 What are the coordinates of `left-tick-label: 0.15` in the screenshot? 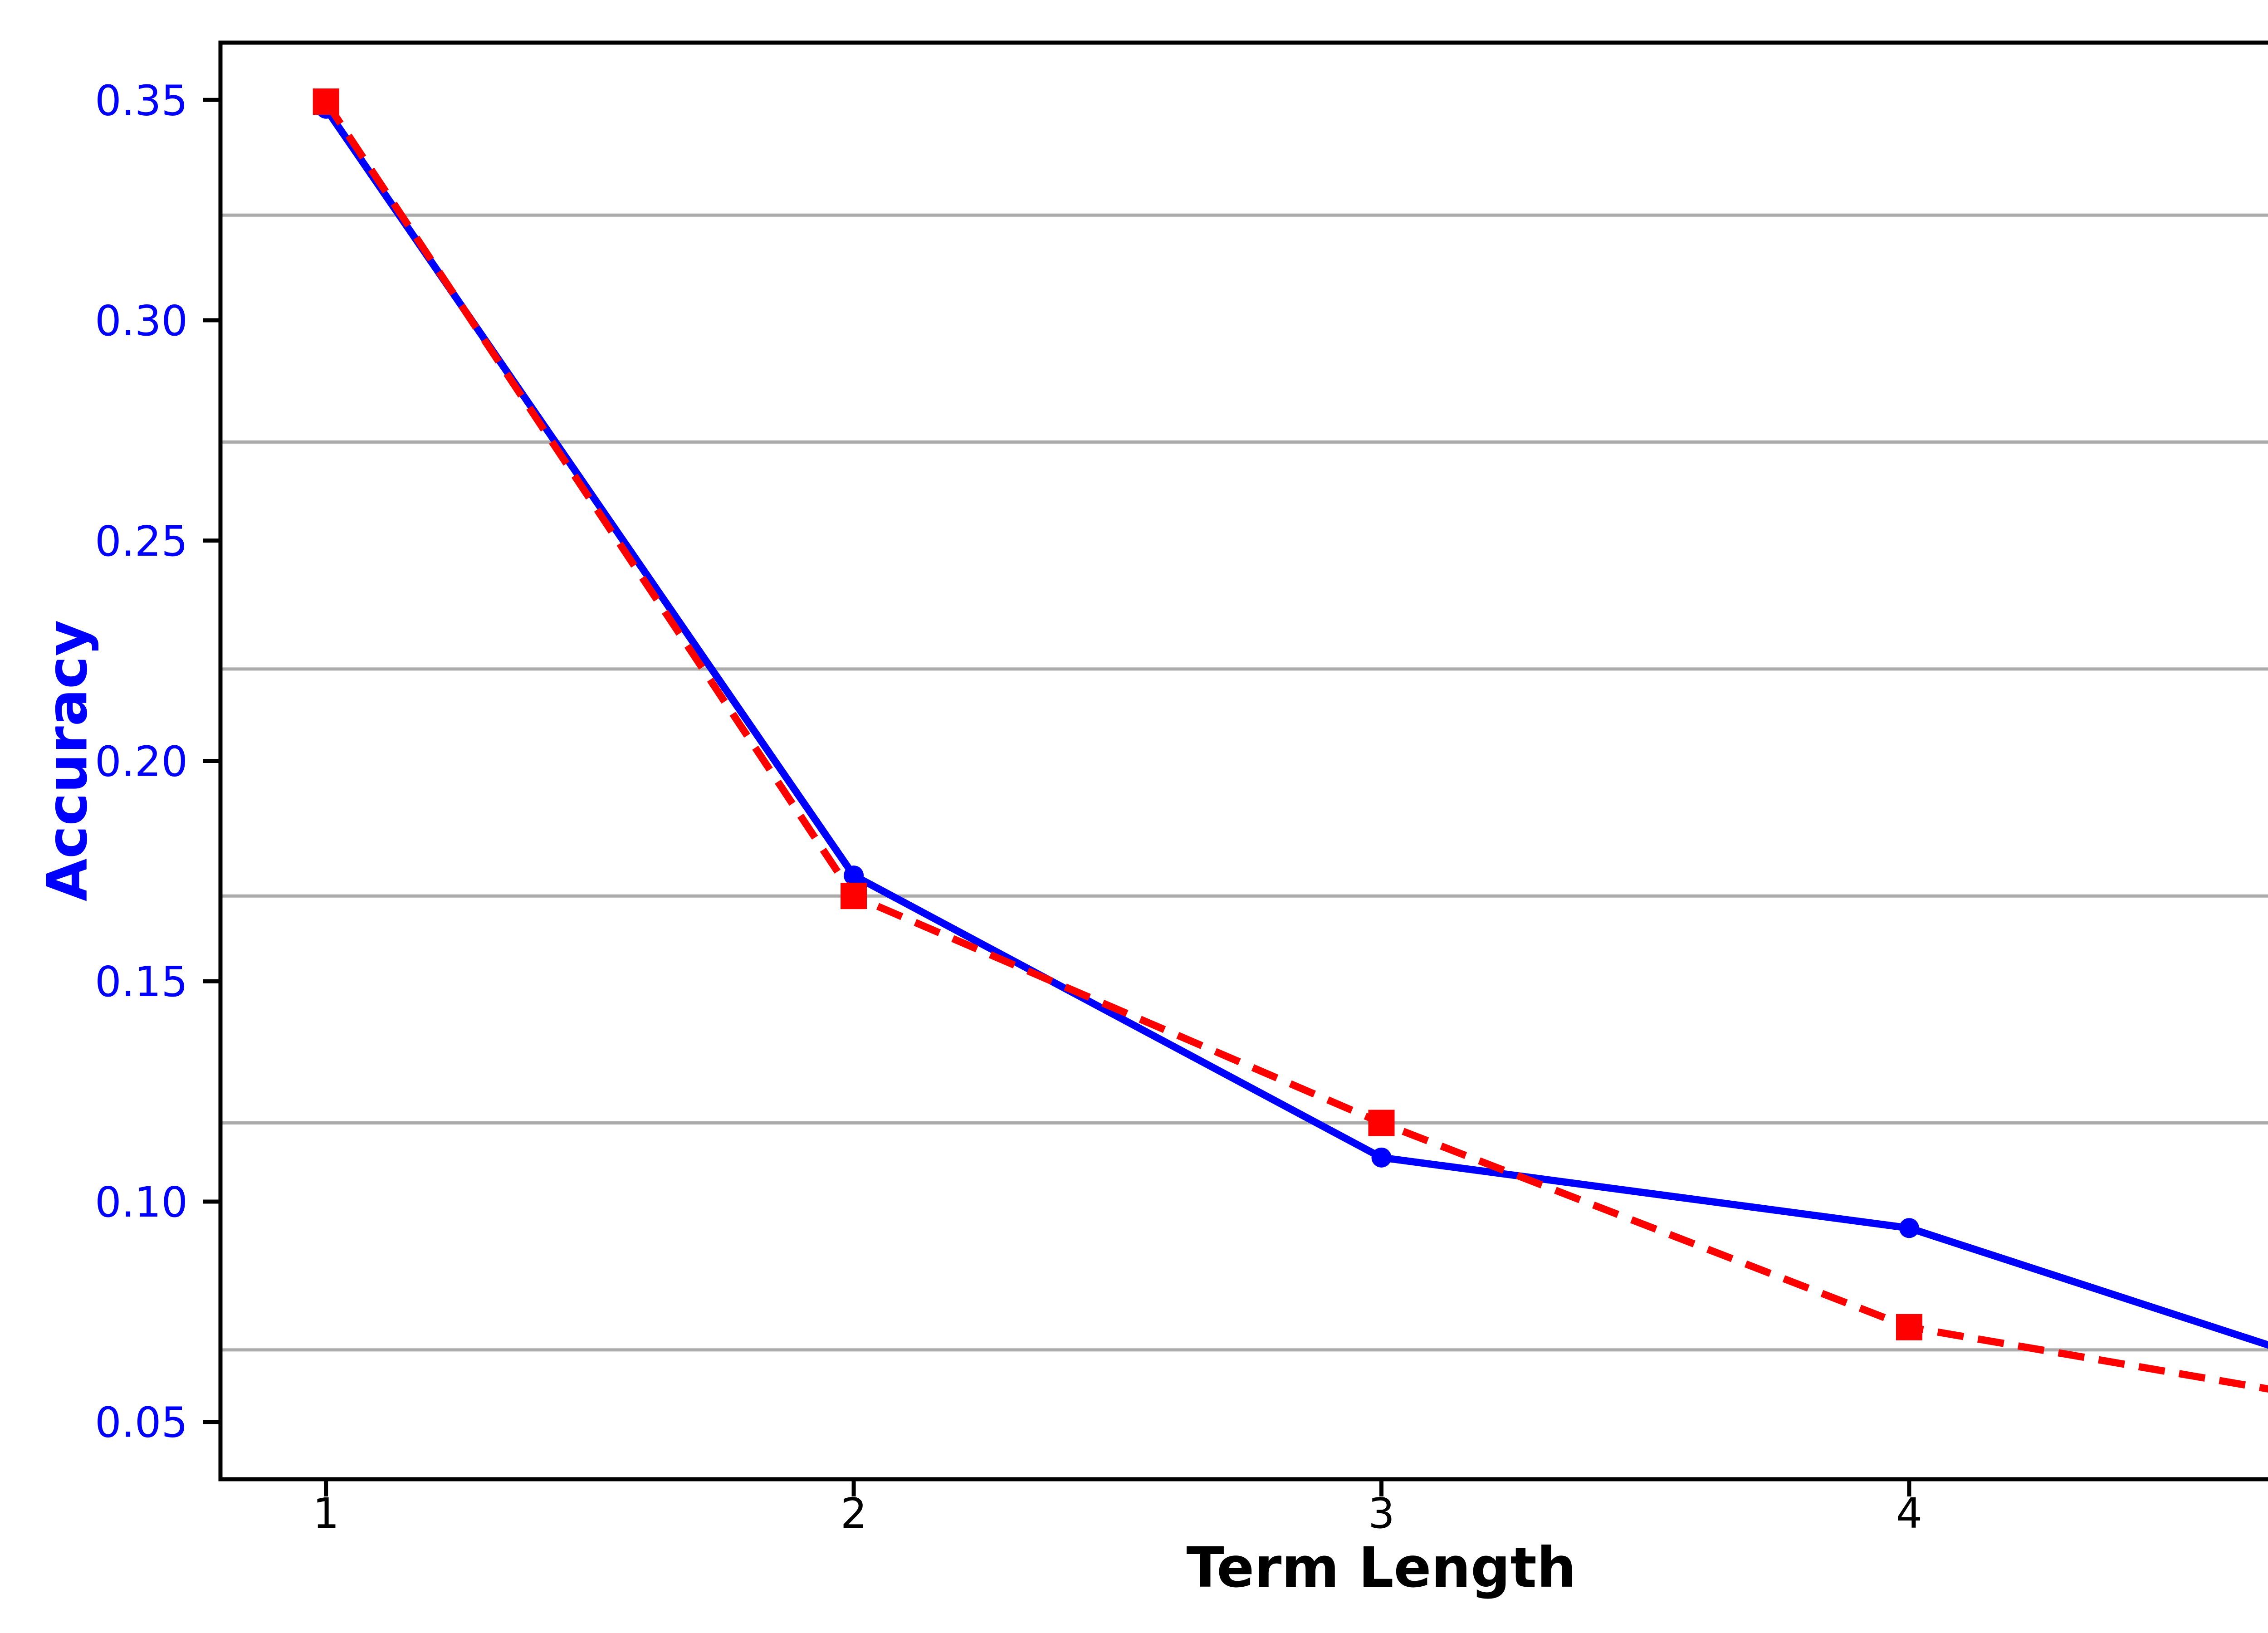 It's located at (141, 982).